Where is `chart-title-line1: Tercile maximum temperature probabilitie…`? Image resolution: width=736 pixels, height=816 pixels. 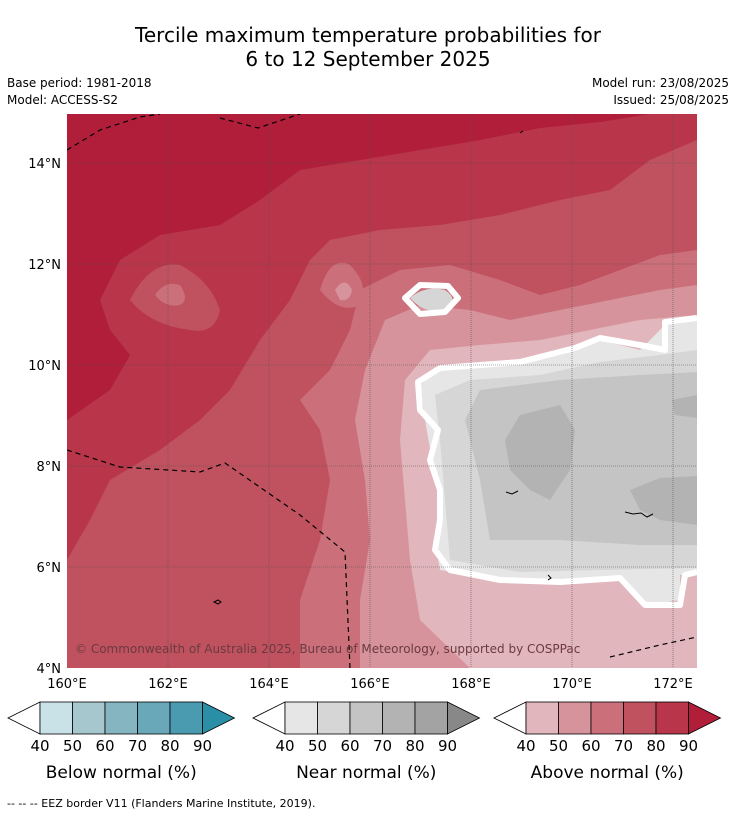 chart-title-line1: Tercile maximum temperature probabilitie… is located at coordinates (368, 35).